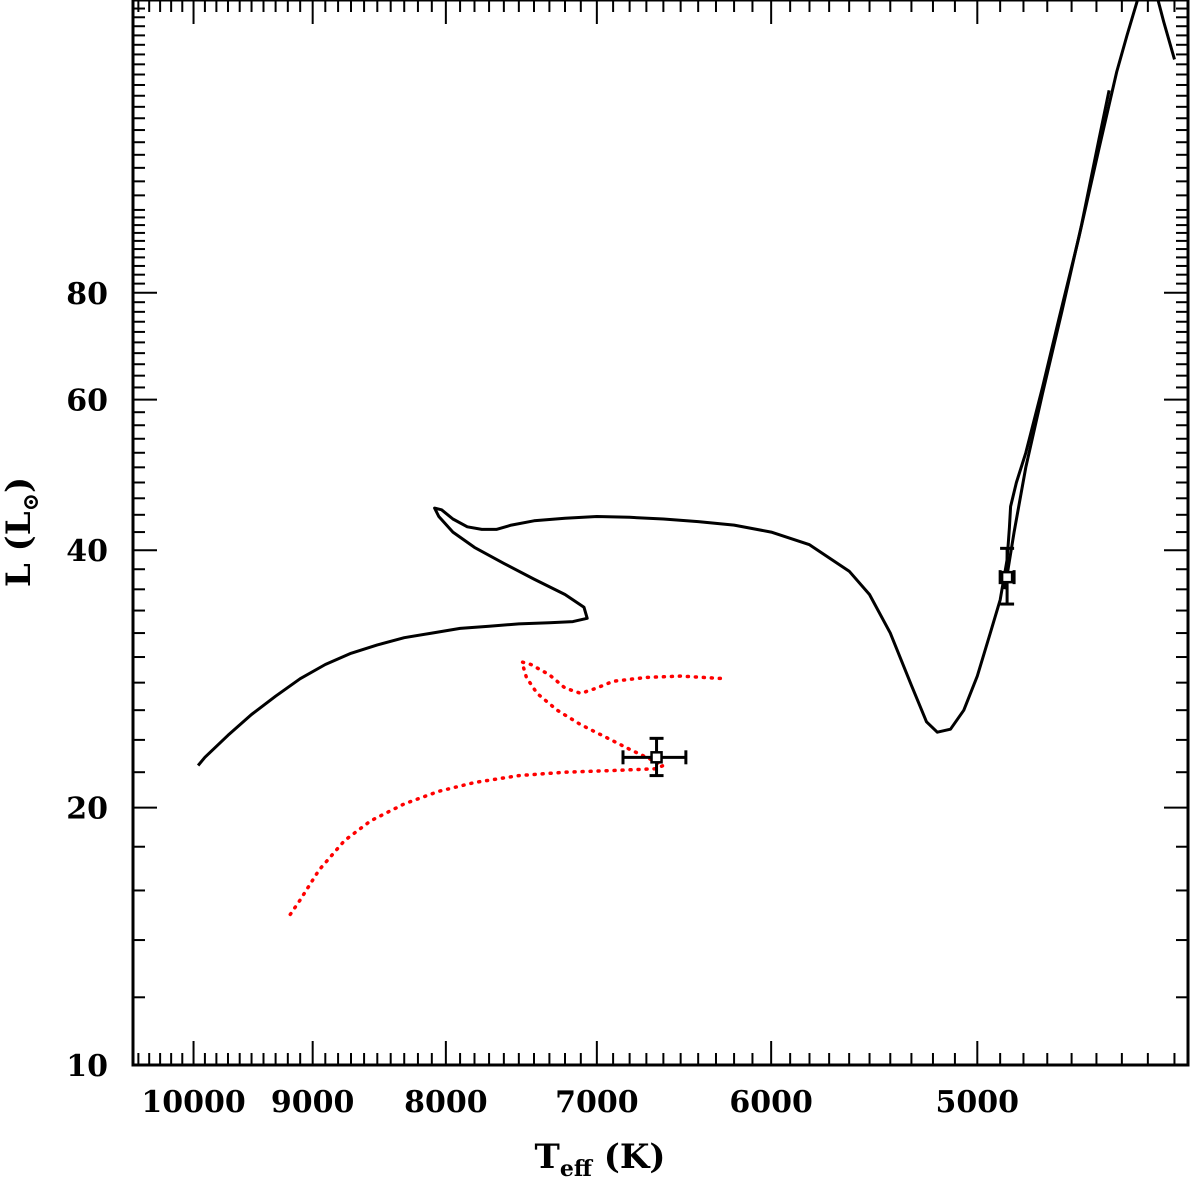 The image size is (1200, 1178). I want to click on x-axis-title: Teff (K), so click(600, 1157).